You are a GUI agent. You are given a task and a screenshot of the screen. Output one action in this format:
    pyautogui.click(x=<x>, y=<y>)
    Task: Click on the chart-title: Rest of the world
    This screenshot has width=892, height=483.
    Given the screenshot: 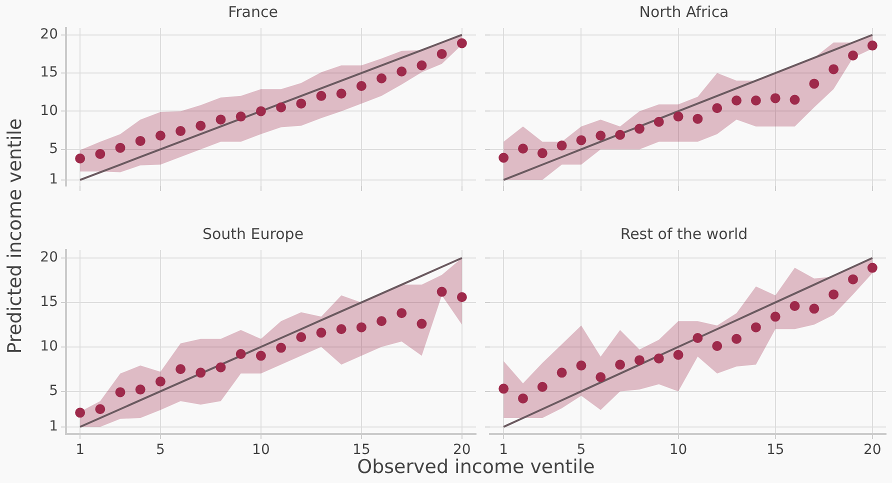 What is the action you would take?
    pyautogui.click(x=684, y=233)
    